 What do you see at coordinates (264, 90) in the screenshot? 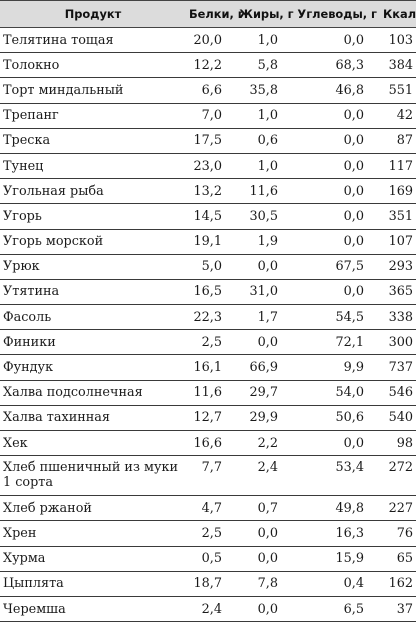
I see `fat-cell: 35,8` at bounding box center [264, 90].